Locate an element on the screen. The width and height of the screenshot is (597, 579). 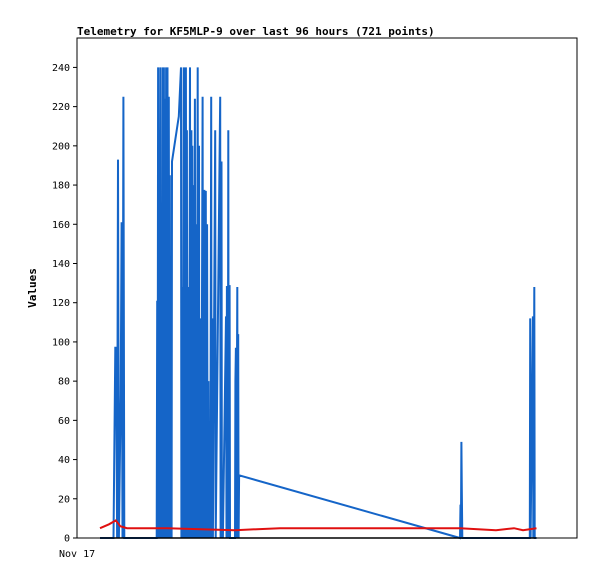
y-axis-label: Values is located at coordinates (32, 288).